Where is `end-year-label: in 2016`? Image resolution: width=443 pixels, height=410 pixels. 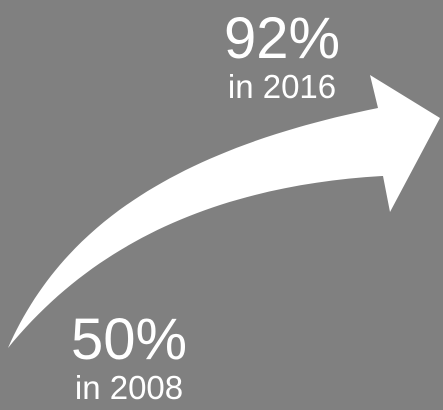
end-year-label: in 2016 is located at coordinates (282, 86).